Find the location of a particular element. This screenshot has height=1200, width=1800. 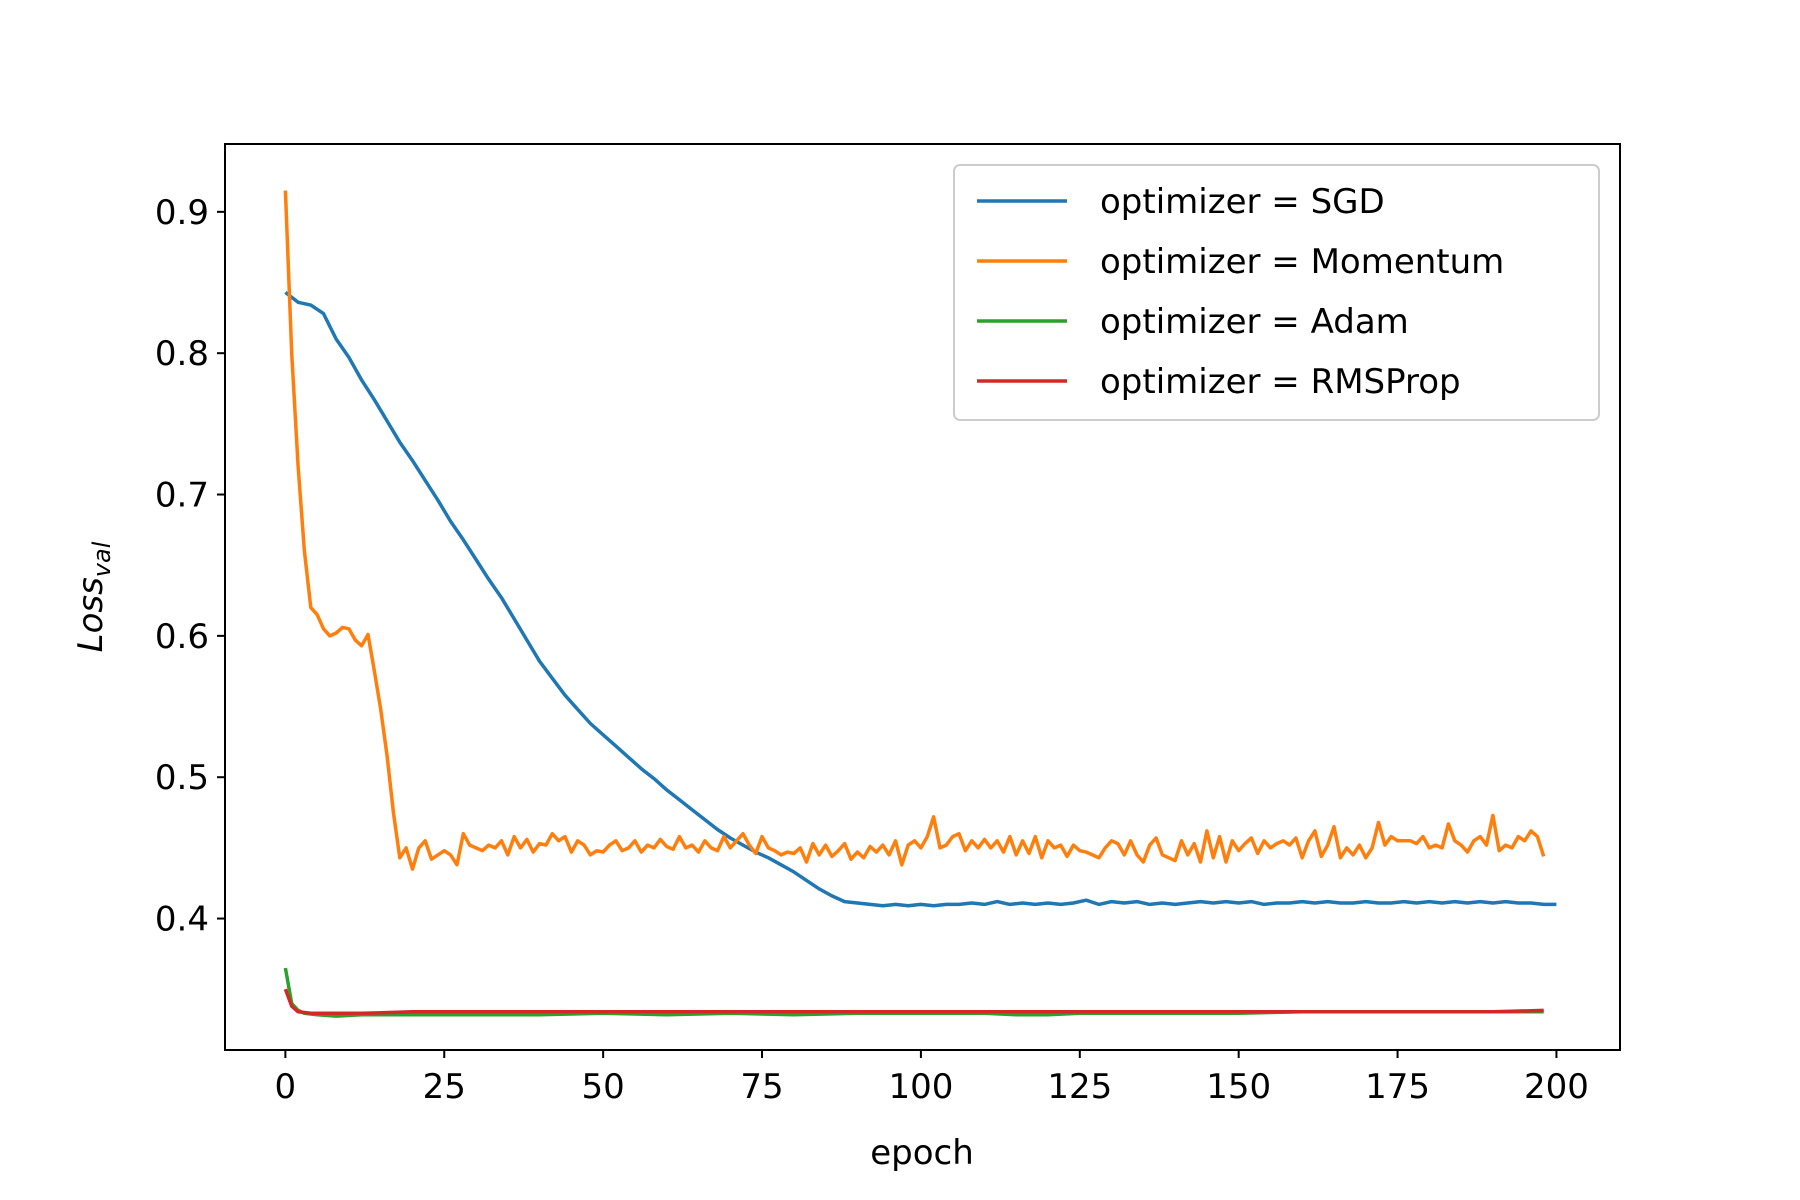

x-tick-label: 100 is located at coordinates (920, 1087).